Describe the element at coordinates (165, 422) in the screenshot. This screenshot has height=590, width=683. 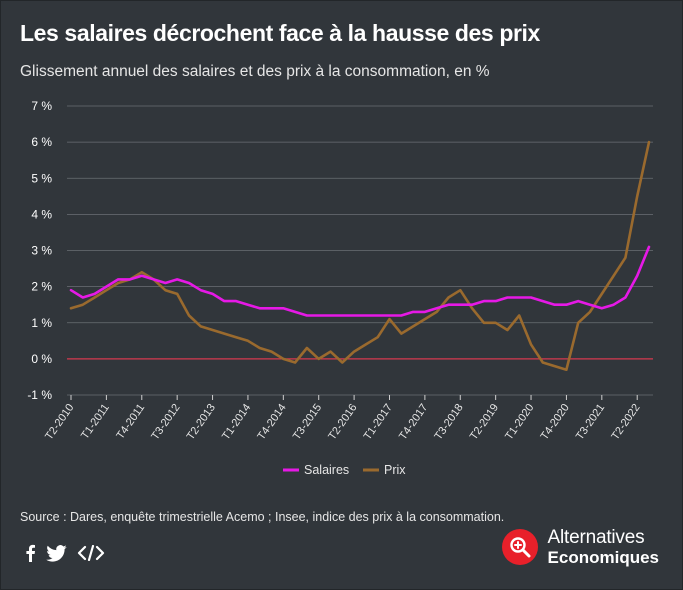
I see `x-tick-label: T3-2012` at that location.